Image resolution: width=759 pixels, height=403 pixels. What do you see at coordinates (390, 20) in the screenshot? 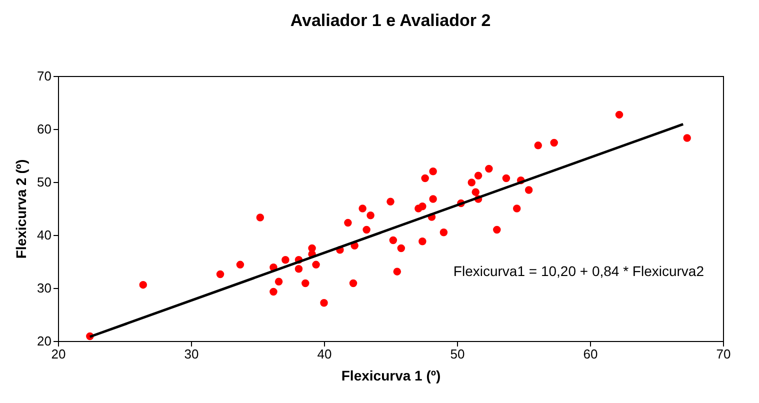
I see `chart-title: Avaliador 1 e Avaliador 2` at bounding box center [390, 20].